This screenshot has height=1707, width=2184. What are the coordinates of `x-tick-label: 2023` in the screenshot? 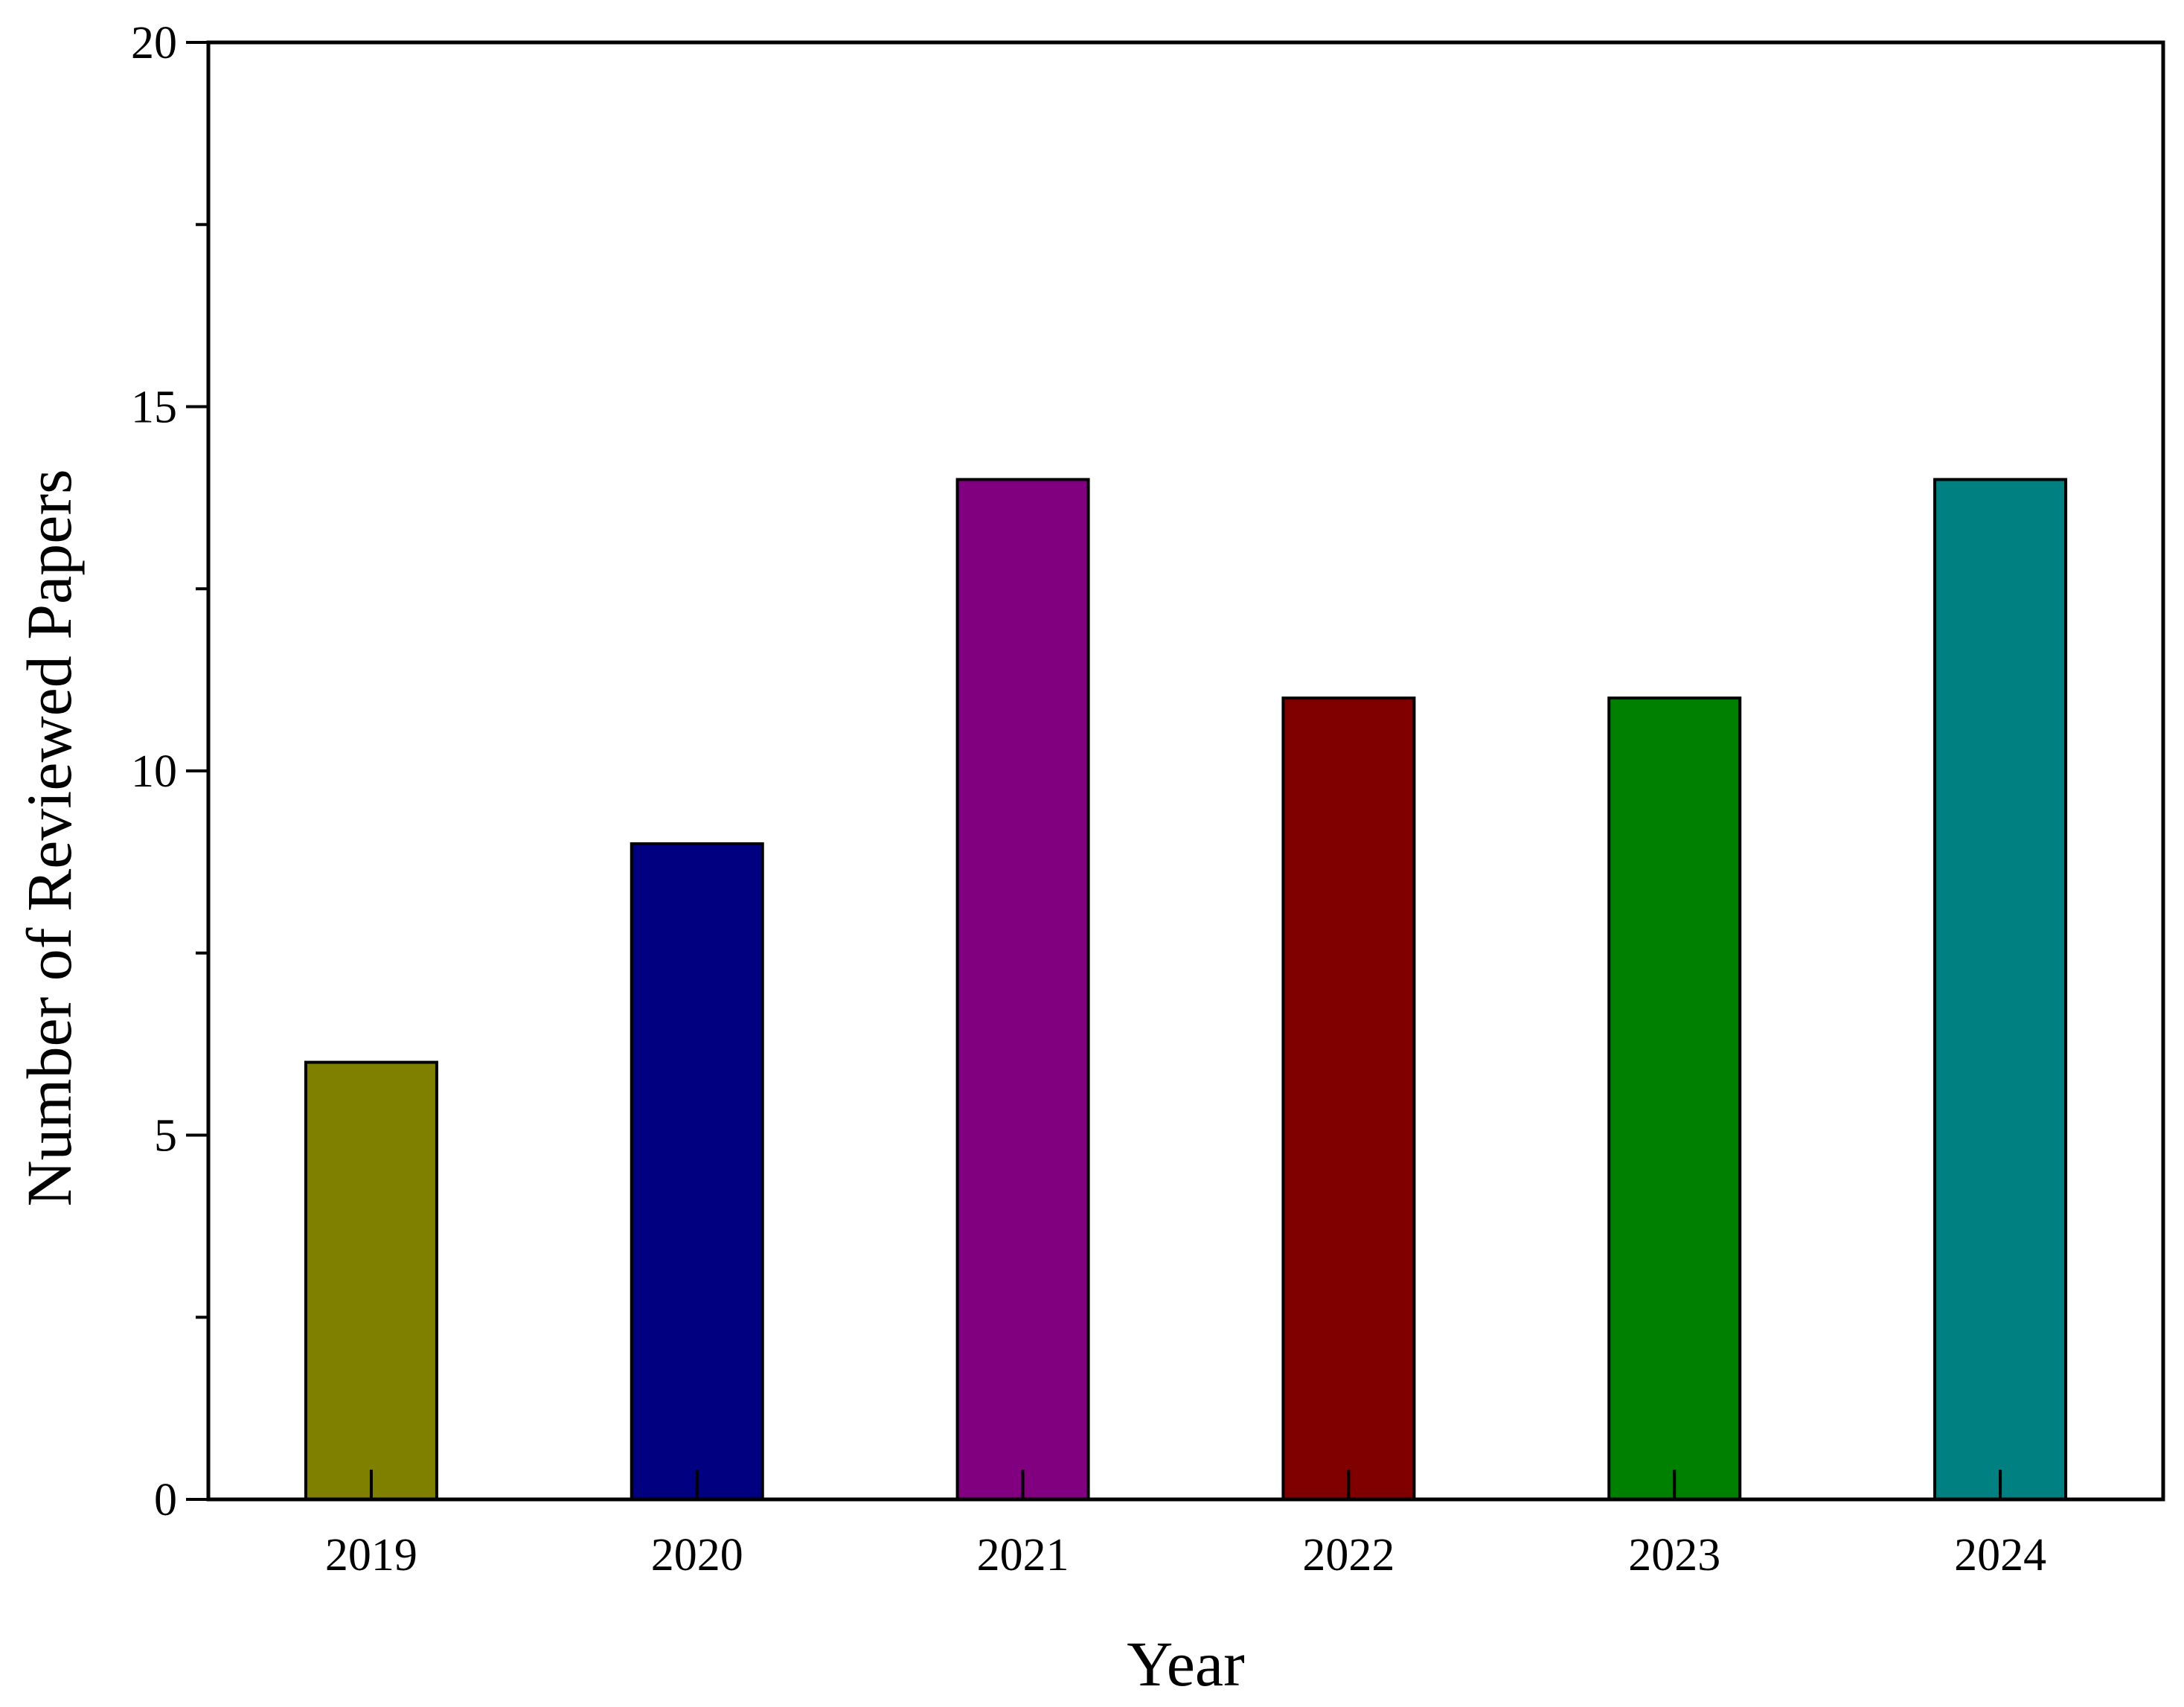 It's located at (1674, 1556).